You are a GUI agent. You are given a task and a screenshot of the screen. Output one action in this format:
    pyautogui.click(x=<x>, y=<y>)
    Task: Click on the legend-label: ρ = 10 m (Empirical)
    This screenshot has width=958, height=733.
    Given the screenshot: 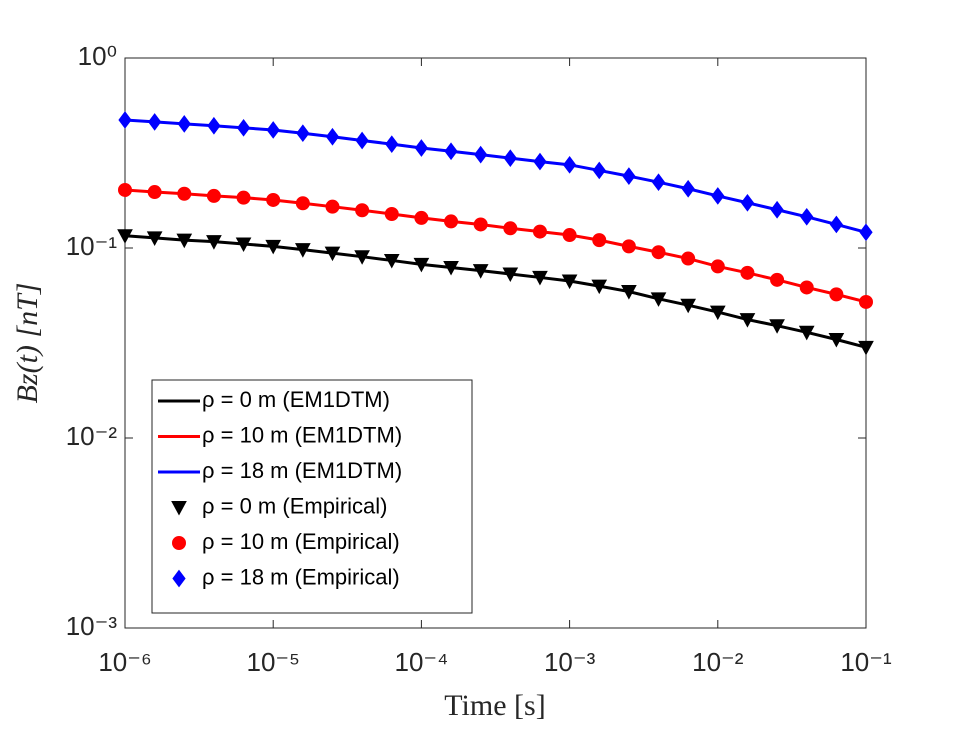 What is the action you would take?
    pyautogui.click(x=301, y=541)
    